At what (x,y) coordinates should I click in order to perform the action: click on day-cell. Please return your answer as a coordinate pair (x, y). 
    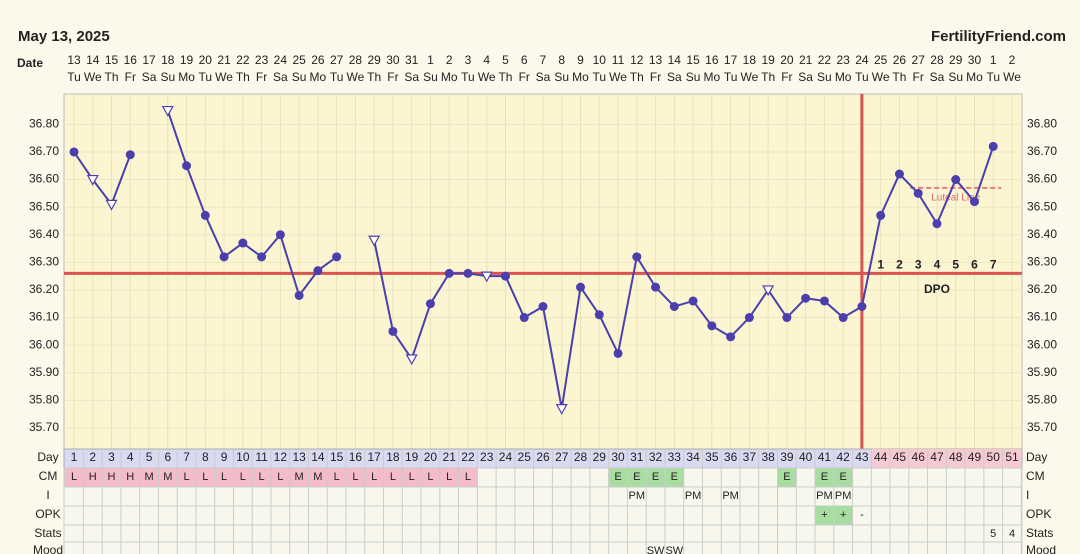
    Looking at the image, I should click on (918, 458).